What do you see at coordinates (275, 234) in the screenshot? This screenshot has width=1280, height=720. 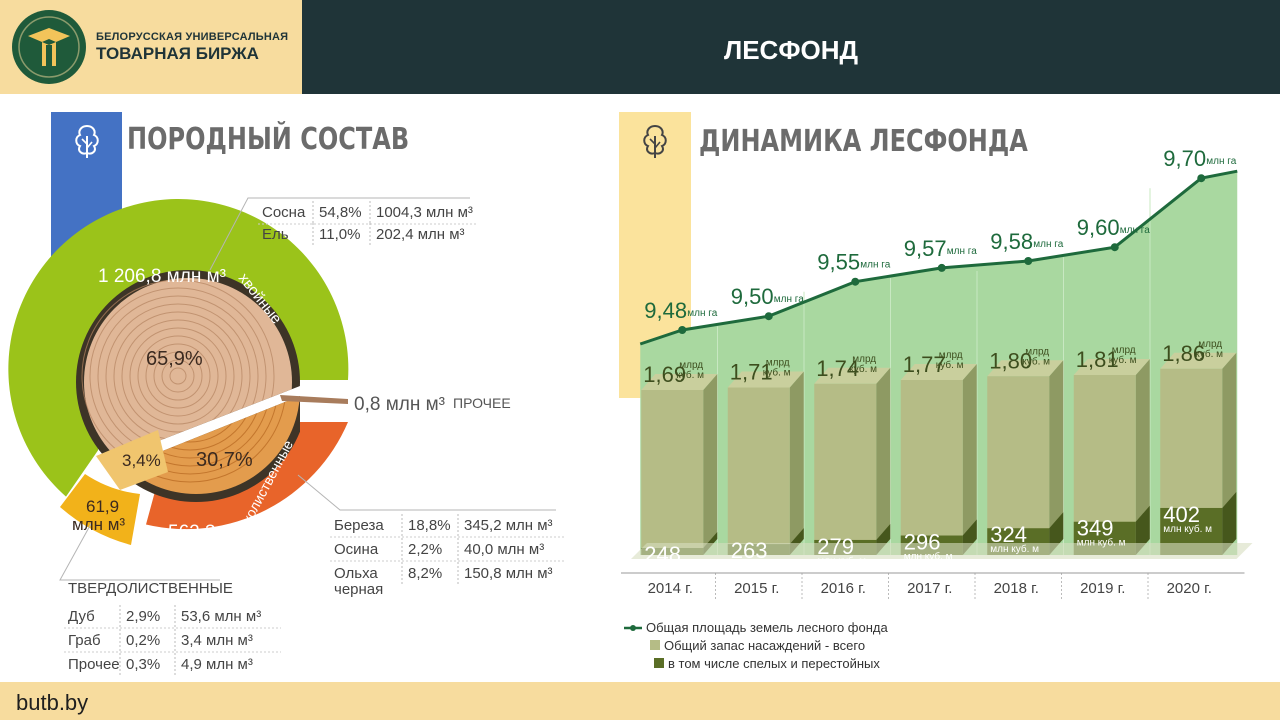 I see `table-cell-species: Ель` at bounding box center [275, 234].